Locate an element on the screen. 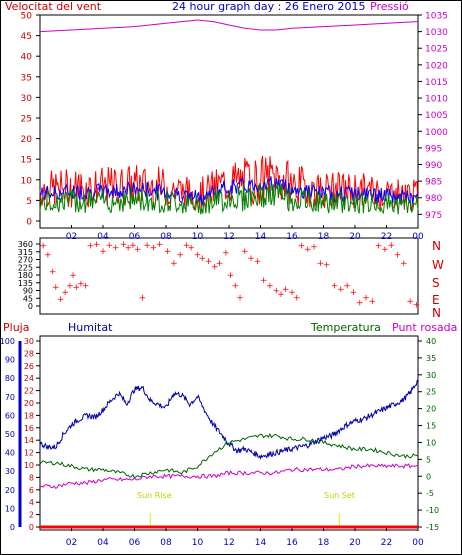 The width and height of the screenshot is (462, 555). humidity-xtick-label: 08 is located at coordinates (166, 543).